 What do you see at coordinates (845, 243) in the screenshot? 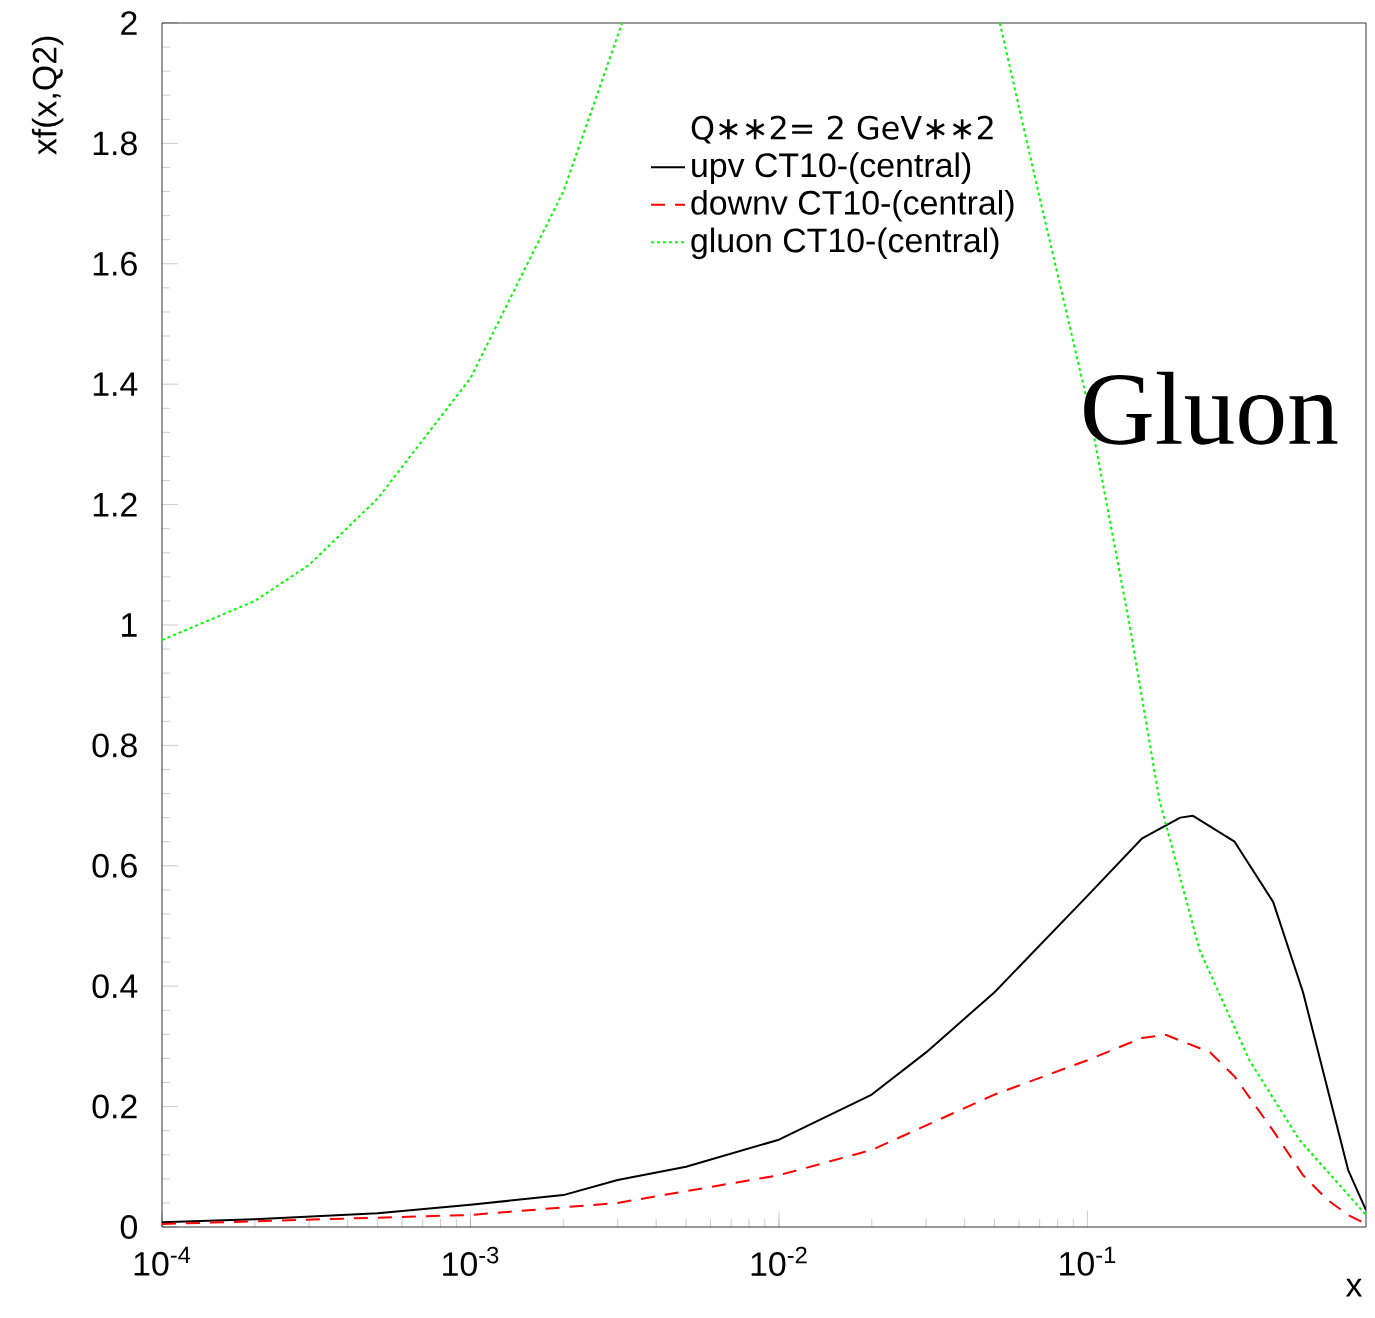
I see `legend-label: gluon CT10-(central)` at bounding box center [845, 243].